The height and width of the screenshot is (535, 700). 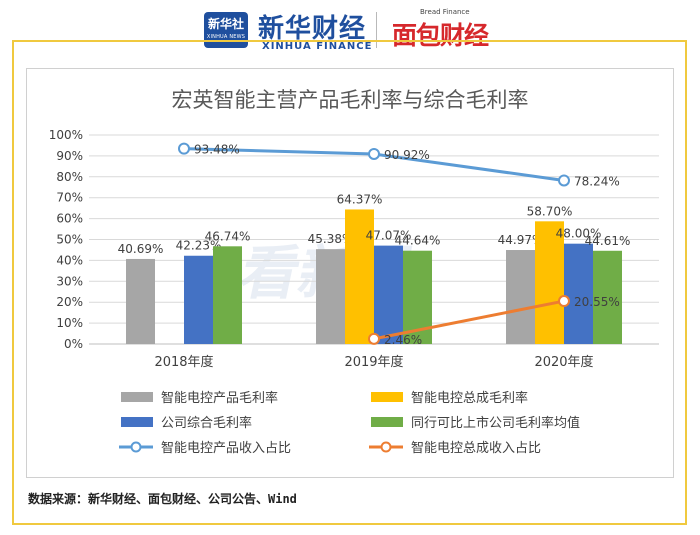 What do you see at coordinates (141, 249) in the screenshot?
I see `bar-data-label: 40.69%` at bounding box center [141, 249].